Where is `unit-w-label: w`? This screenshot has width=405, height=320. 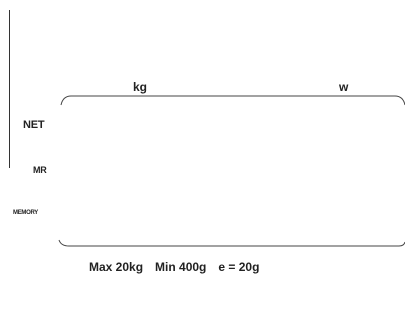
unit-w-label: w is located at coordinates (344, 87).